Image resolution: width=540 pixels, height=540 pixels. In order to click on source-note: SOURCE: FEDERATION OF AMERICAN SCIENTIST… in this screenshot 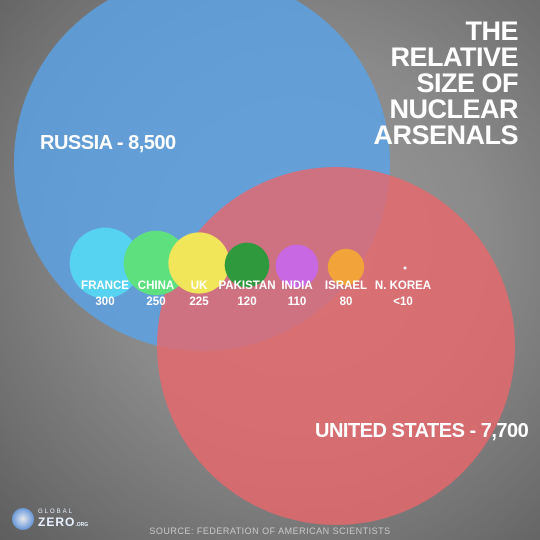, I will do `click(270, 531)`.